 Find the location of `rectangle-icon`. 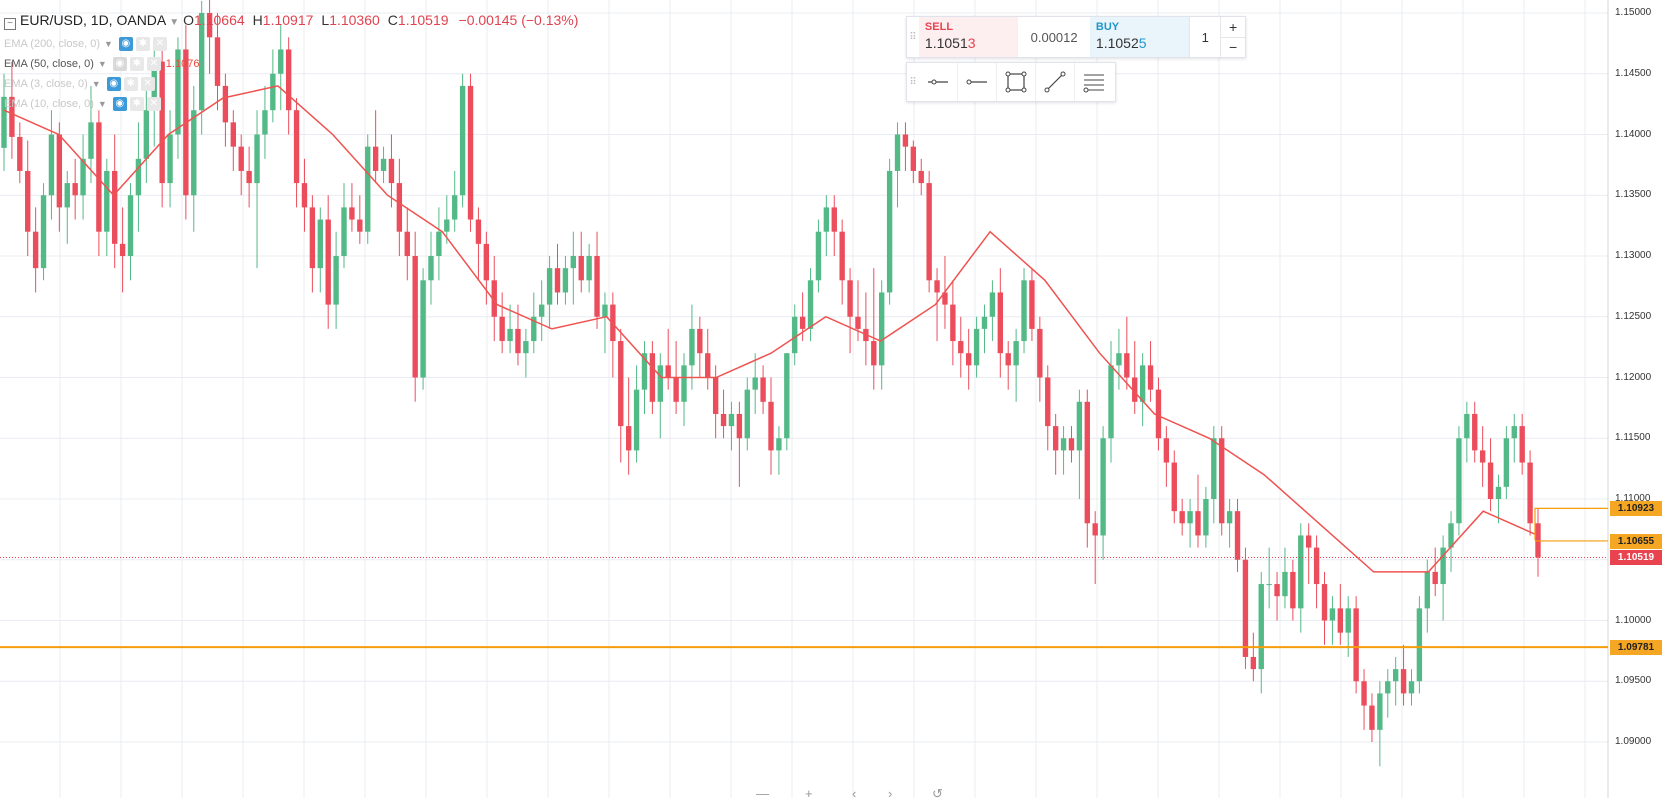

rectangle-icon is located at coordinates (1016, 82).